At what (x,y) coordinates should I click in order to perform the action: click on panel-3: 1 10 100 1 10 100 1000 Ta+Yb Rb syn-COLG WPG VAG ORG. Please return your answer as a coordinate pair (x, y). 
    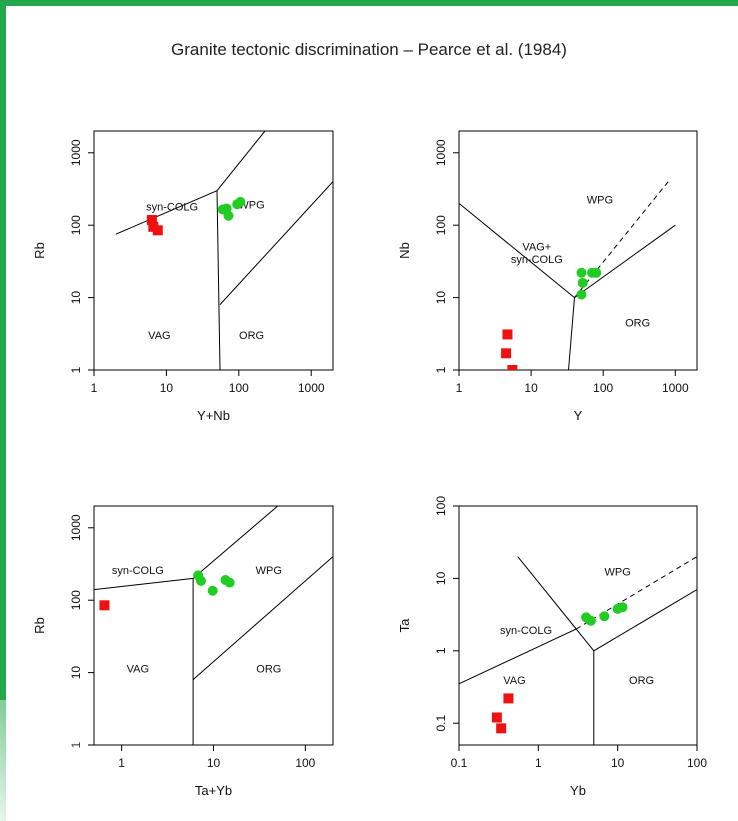
    Looking at the image, I should click on (183, 651).